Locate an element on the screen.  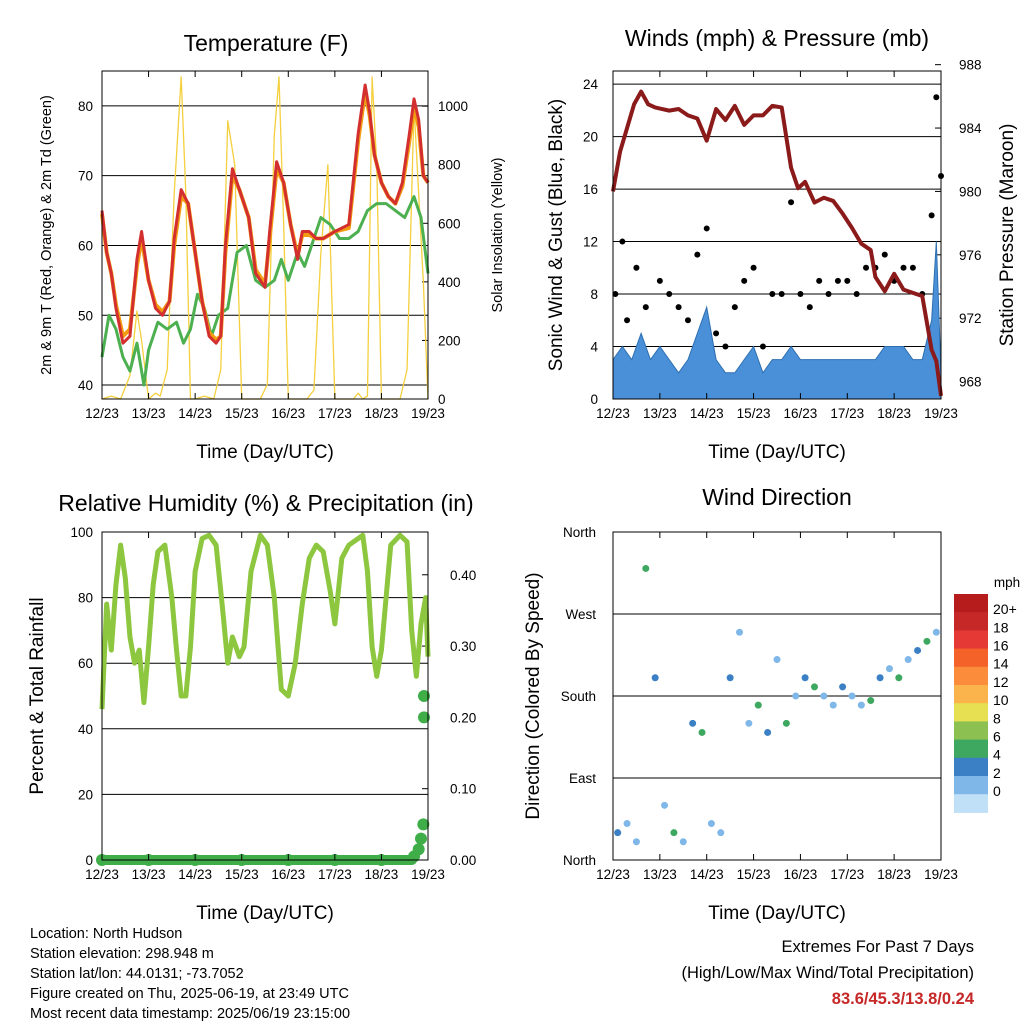
chart-title-temp: Temperature (F) is located at coordinates (266, 43).